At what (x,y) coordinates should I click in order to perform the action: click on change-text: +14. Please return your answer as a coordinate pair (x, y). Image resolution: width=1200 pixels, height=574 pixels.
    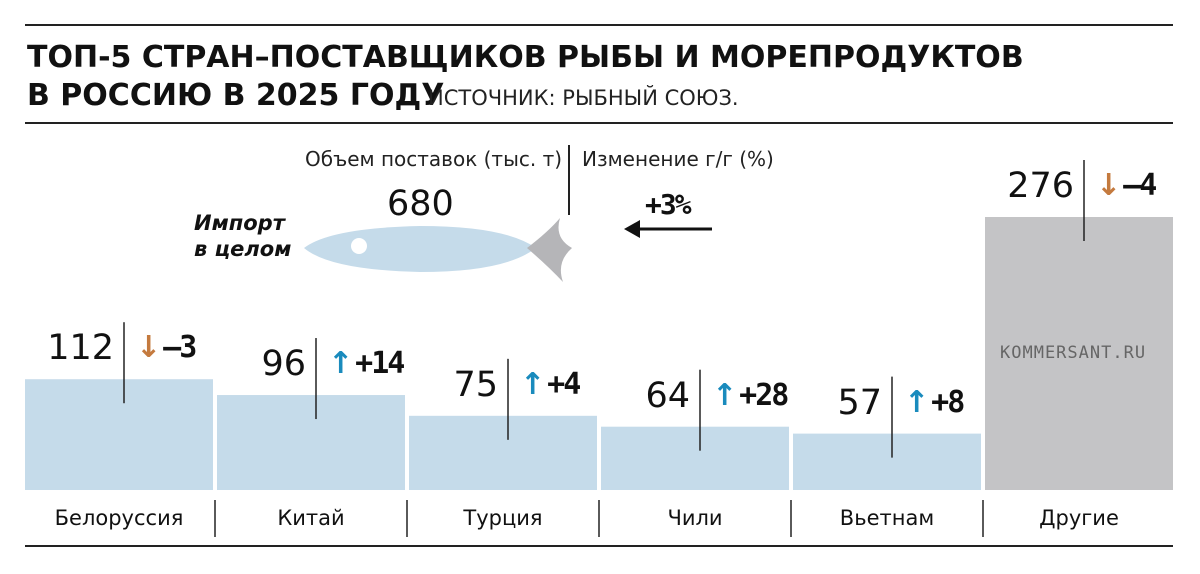
    Looking at the image, I should click on (380, 364).